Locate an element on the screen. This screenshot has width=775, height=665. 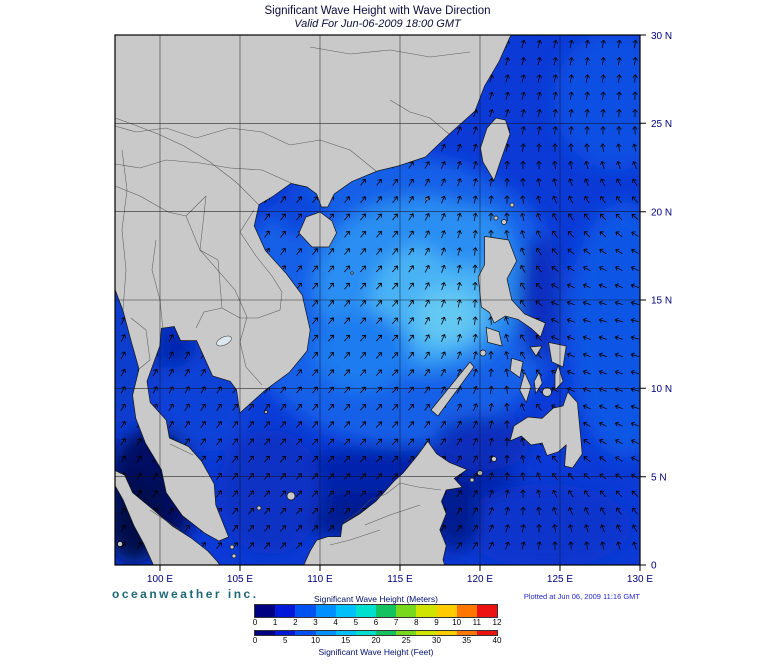
colorbar-tick-label: 35 is located at coordinates (467, 640).